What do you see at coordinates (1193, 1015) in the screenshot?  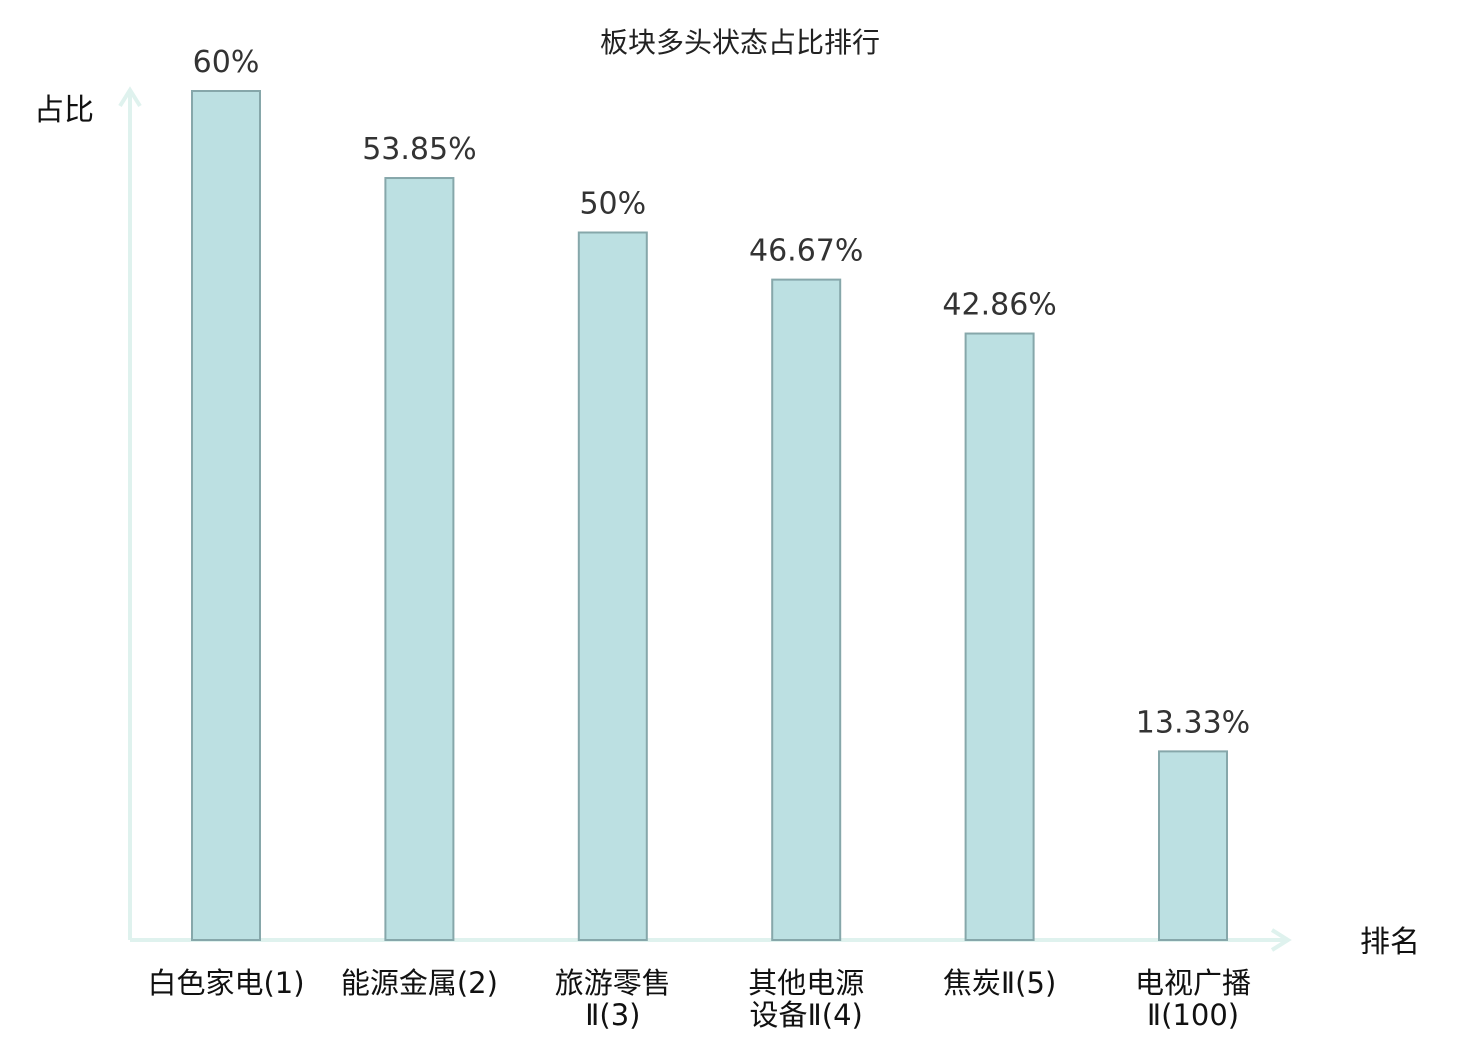 I see `category-label: Ⅱ(100)` at bounding box center [1193, 1015].